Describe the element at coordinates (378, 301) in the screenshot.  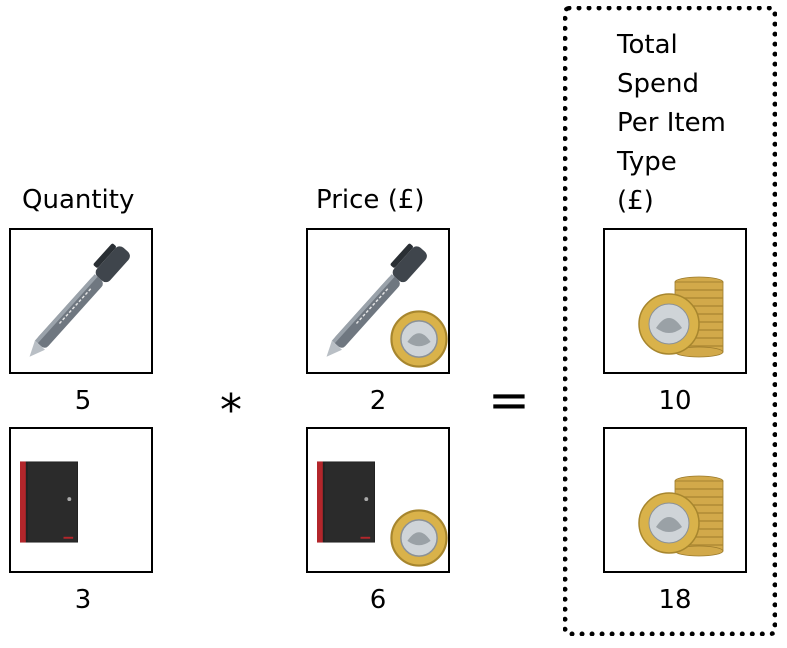
I see `price-pen-box` at that location.